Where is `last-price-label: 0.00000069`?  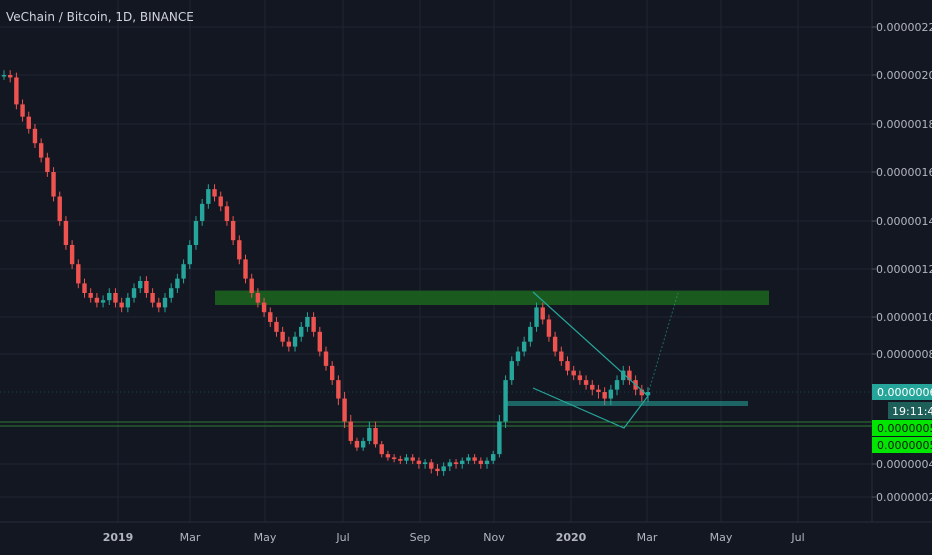
last-price-label: 0.00000069 is located at coordinates (904, 392).